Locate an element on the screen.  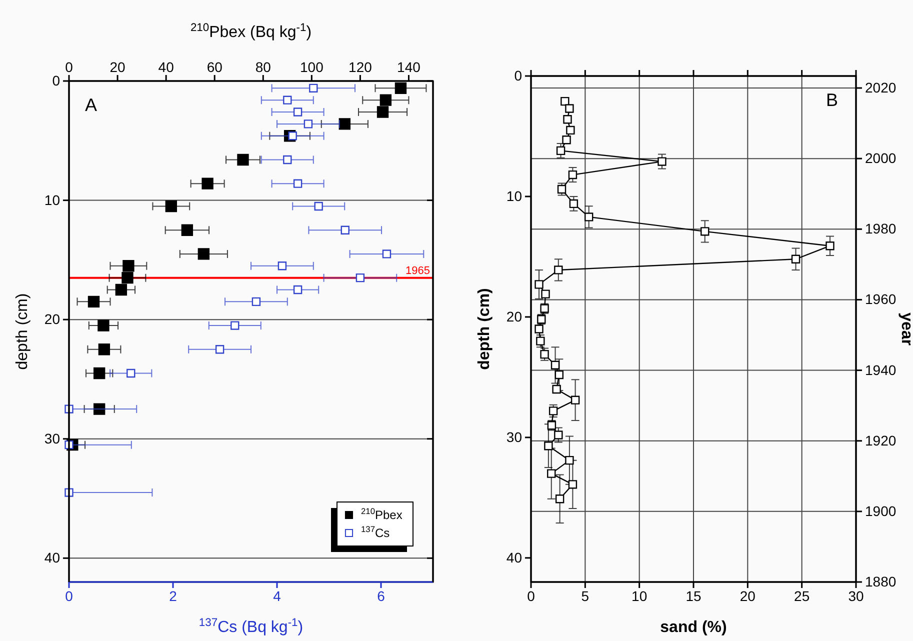
x-tick-label: 15 is located at coordinates (694, 596).